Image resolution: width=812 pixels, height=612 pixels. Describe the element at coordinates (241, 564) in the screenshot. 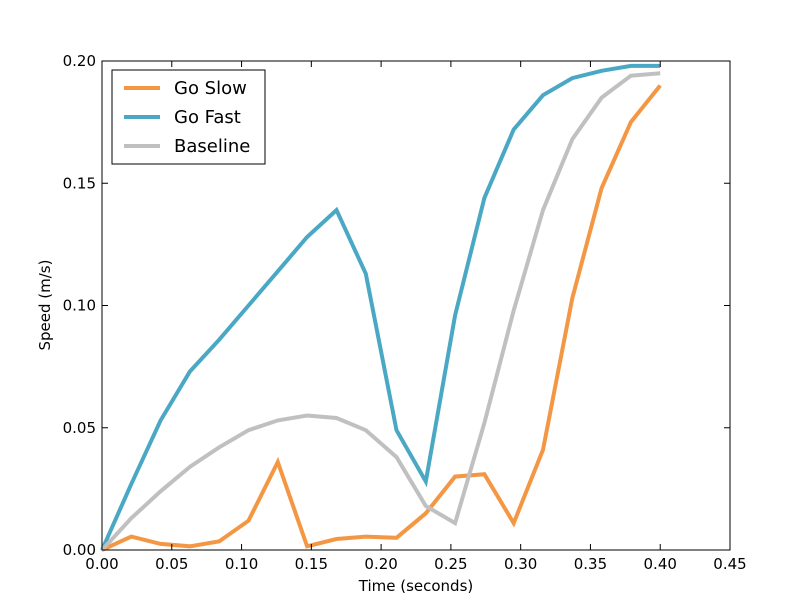

I see `x-tick-label: 0.10` at that location.